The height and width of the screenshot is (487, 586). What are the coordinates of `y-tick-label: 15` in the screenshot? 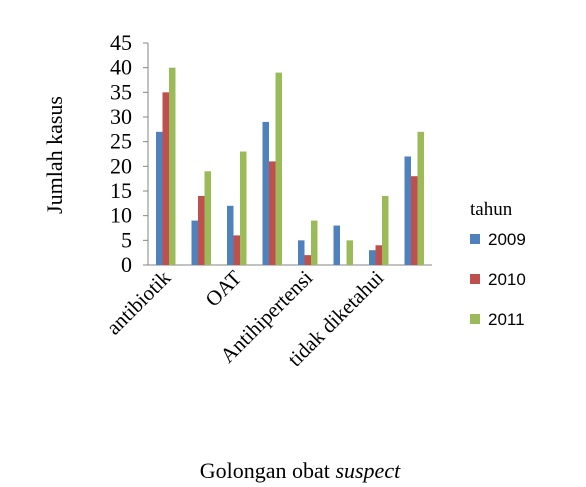 It's located at (121, 190).